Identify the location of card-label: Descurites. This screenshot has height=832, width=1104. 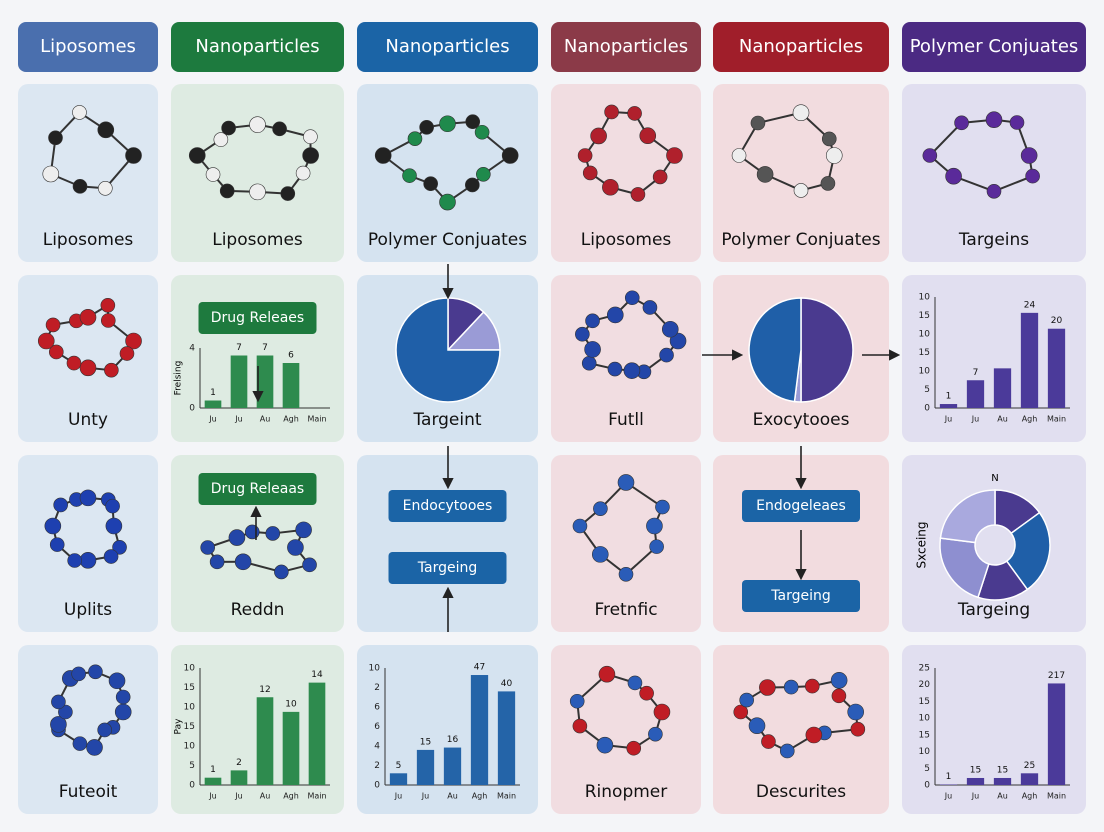
(801, 792).